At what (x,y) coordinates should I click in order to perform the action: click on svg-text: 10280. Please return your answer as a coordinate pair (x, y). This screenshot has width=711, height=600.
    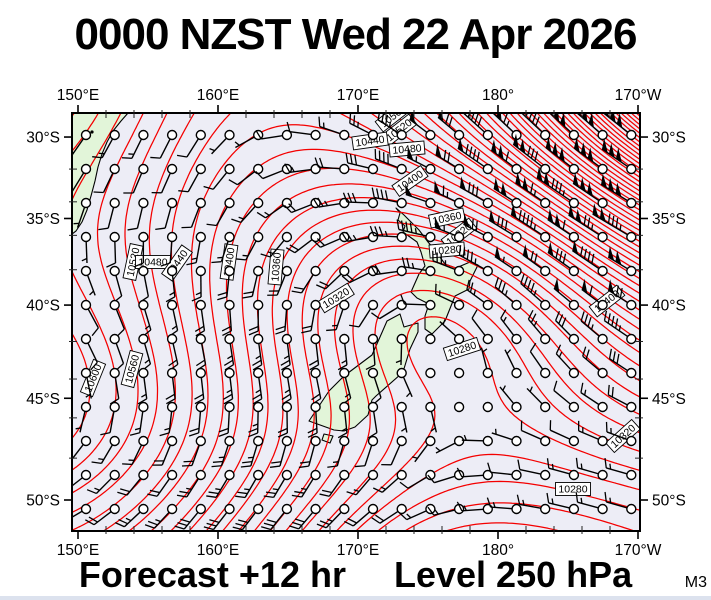
    Looking at the image, I should click on (447, 250).